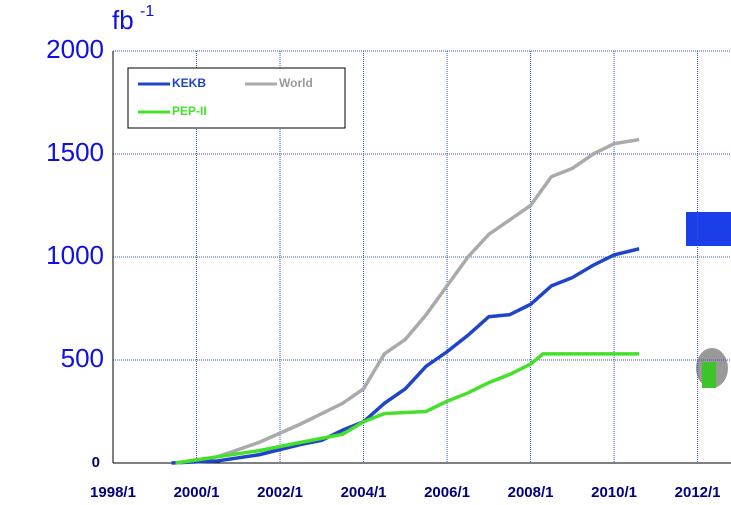 The width and height of the screenshot is (731, 505). I want to click on legend-label: KEKB, so click(189, 83).